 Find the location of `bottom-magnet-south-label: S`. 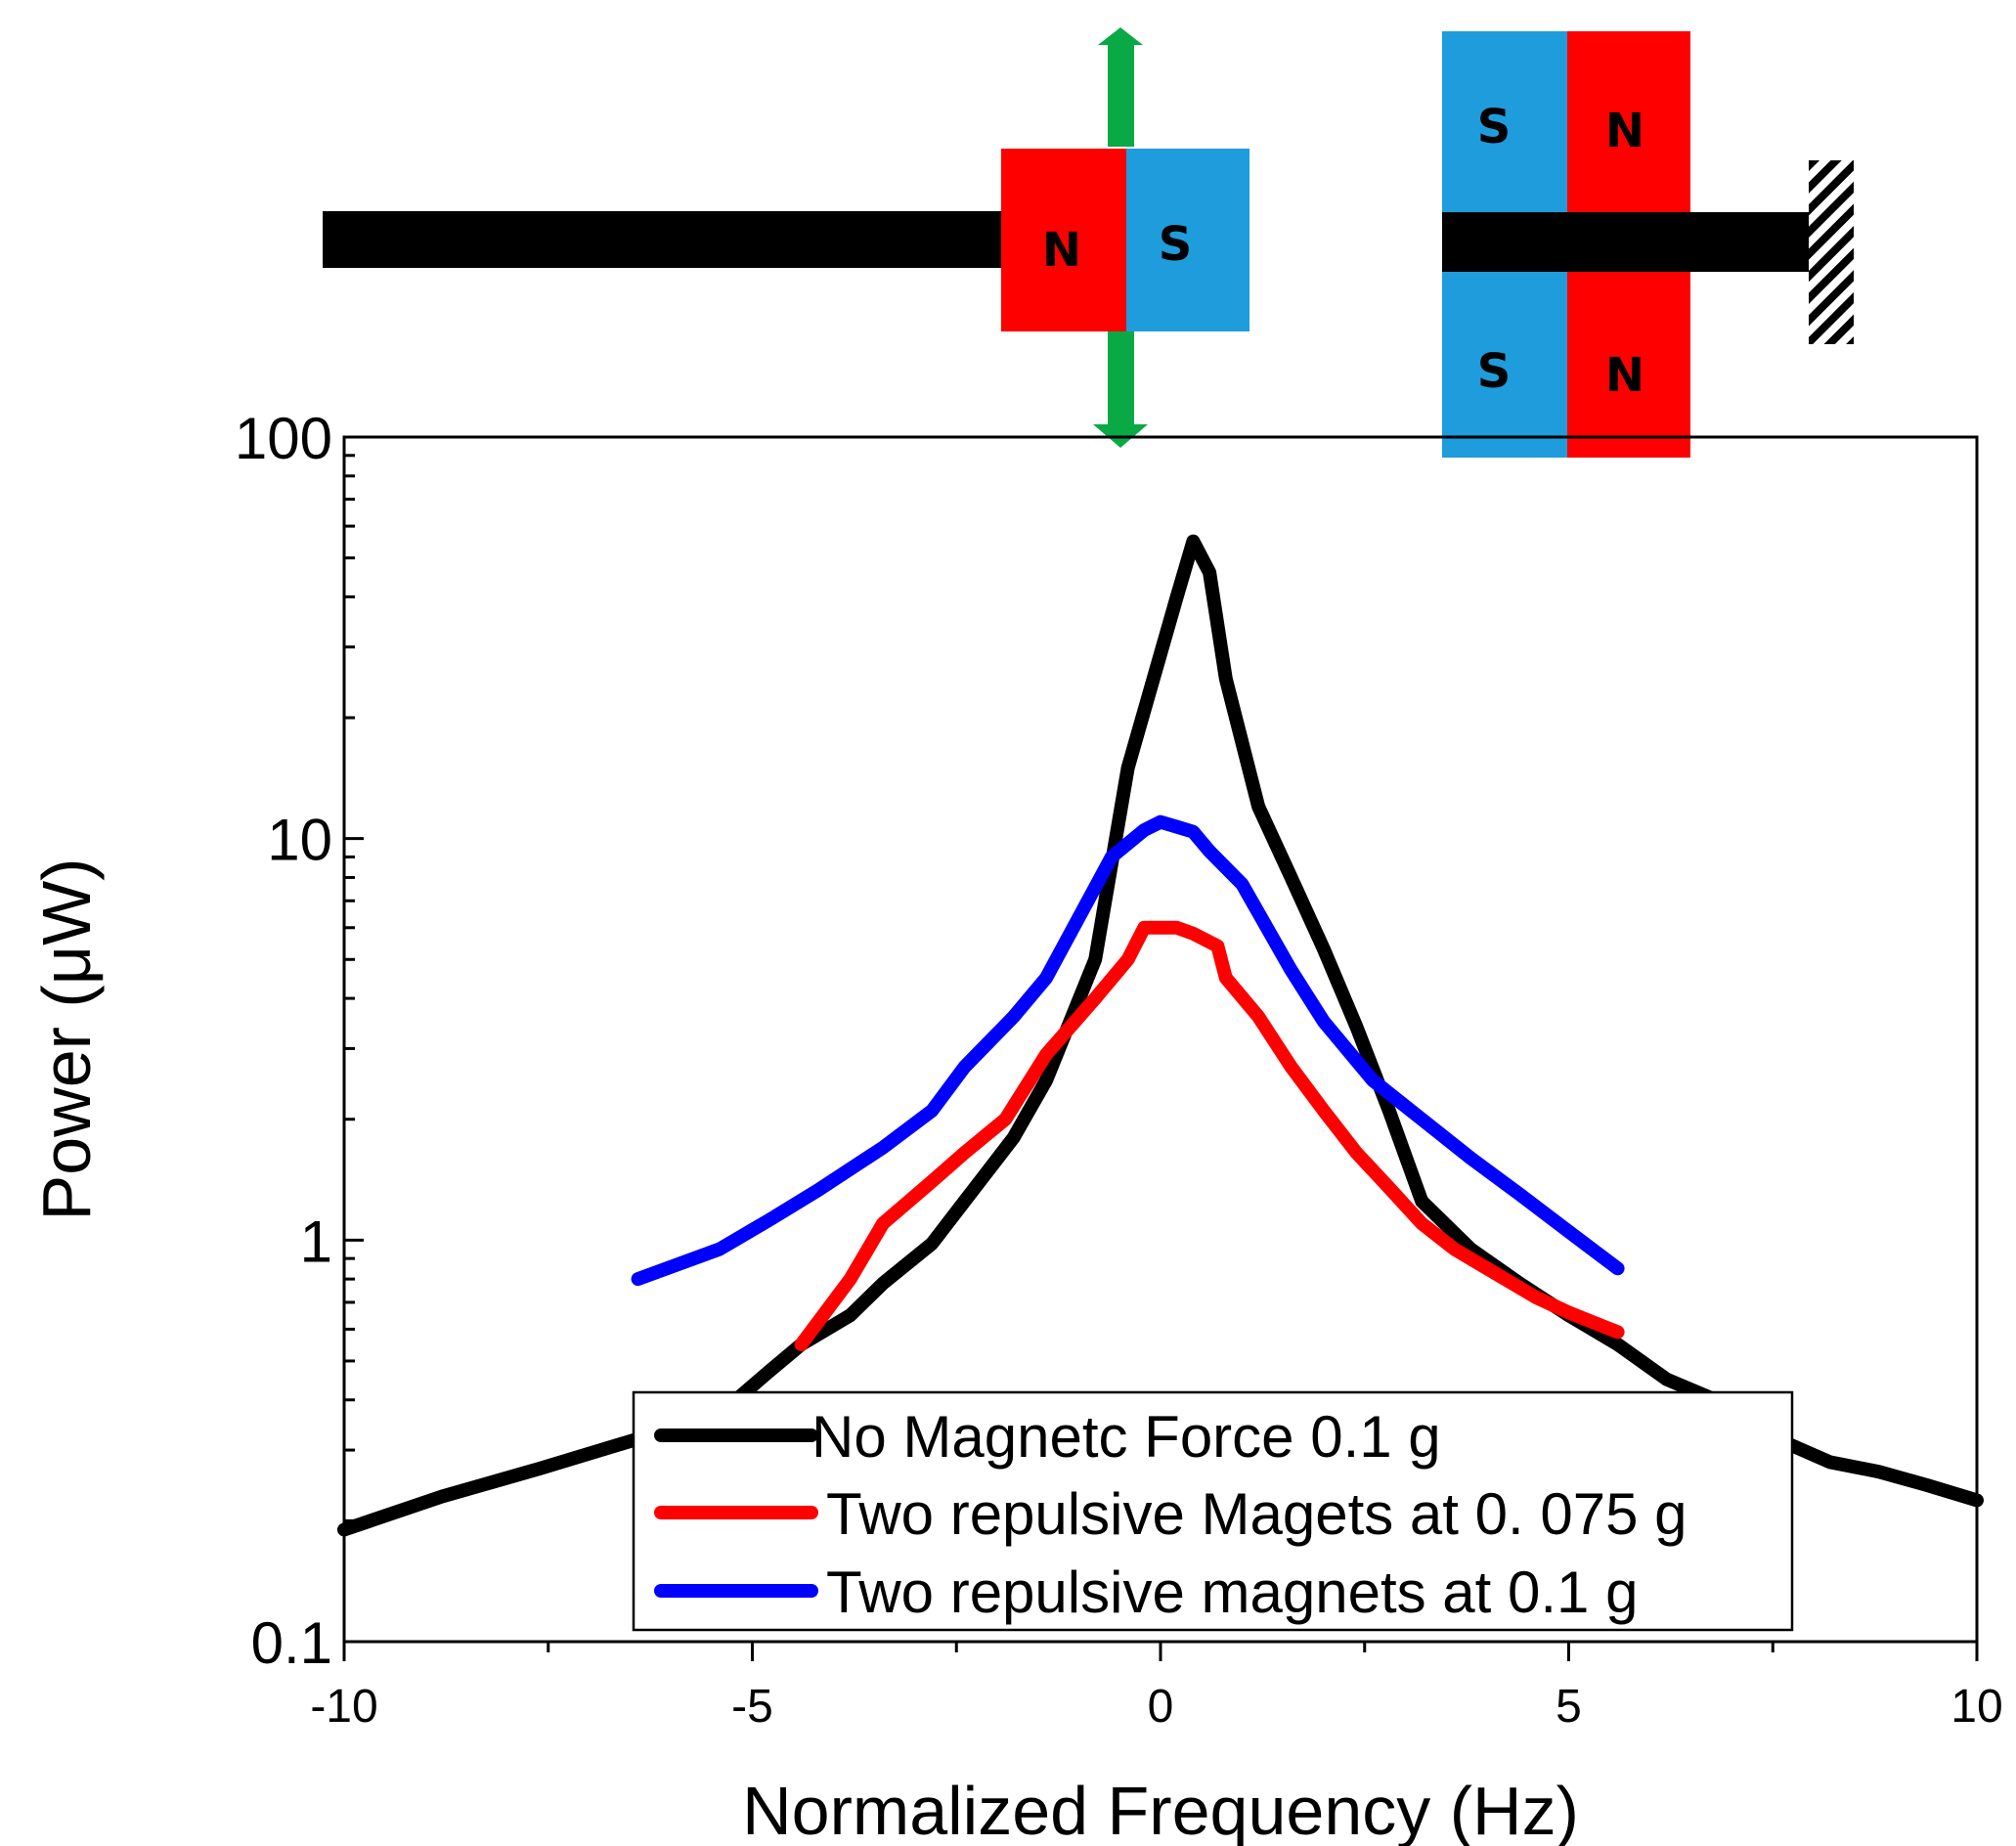

bottom-magnet-south-label: S is located at coordinates (1494, 371).